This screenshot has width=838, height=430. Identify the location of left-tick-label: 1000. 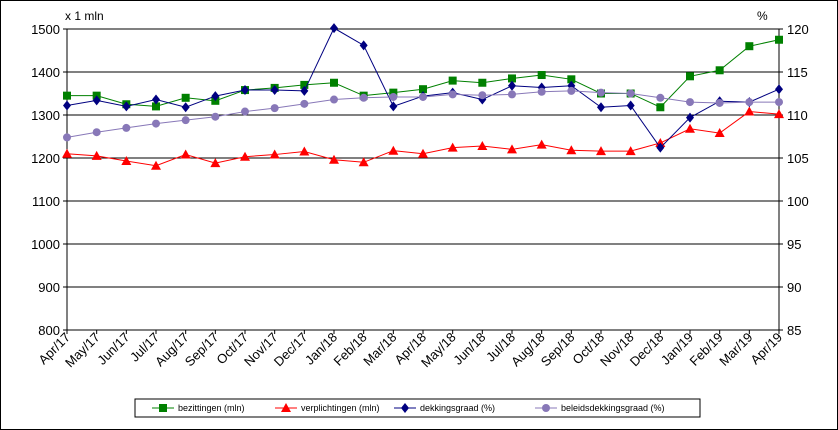
(45, 244).